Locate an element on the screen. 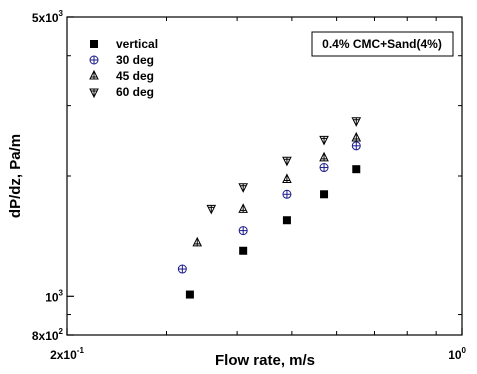  y-tick-label: 103 is located at coordinates (54, 296).